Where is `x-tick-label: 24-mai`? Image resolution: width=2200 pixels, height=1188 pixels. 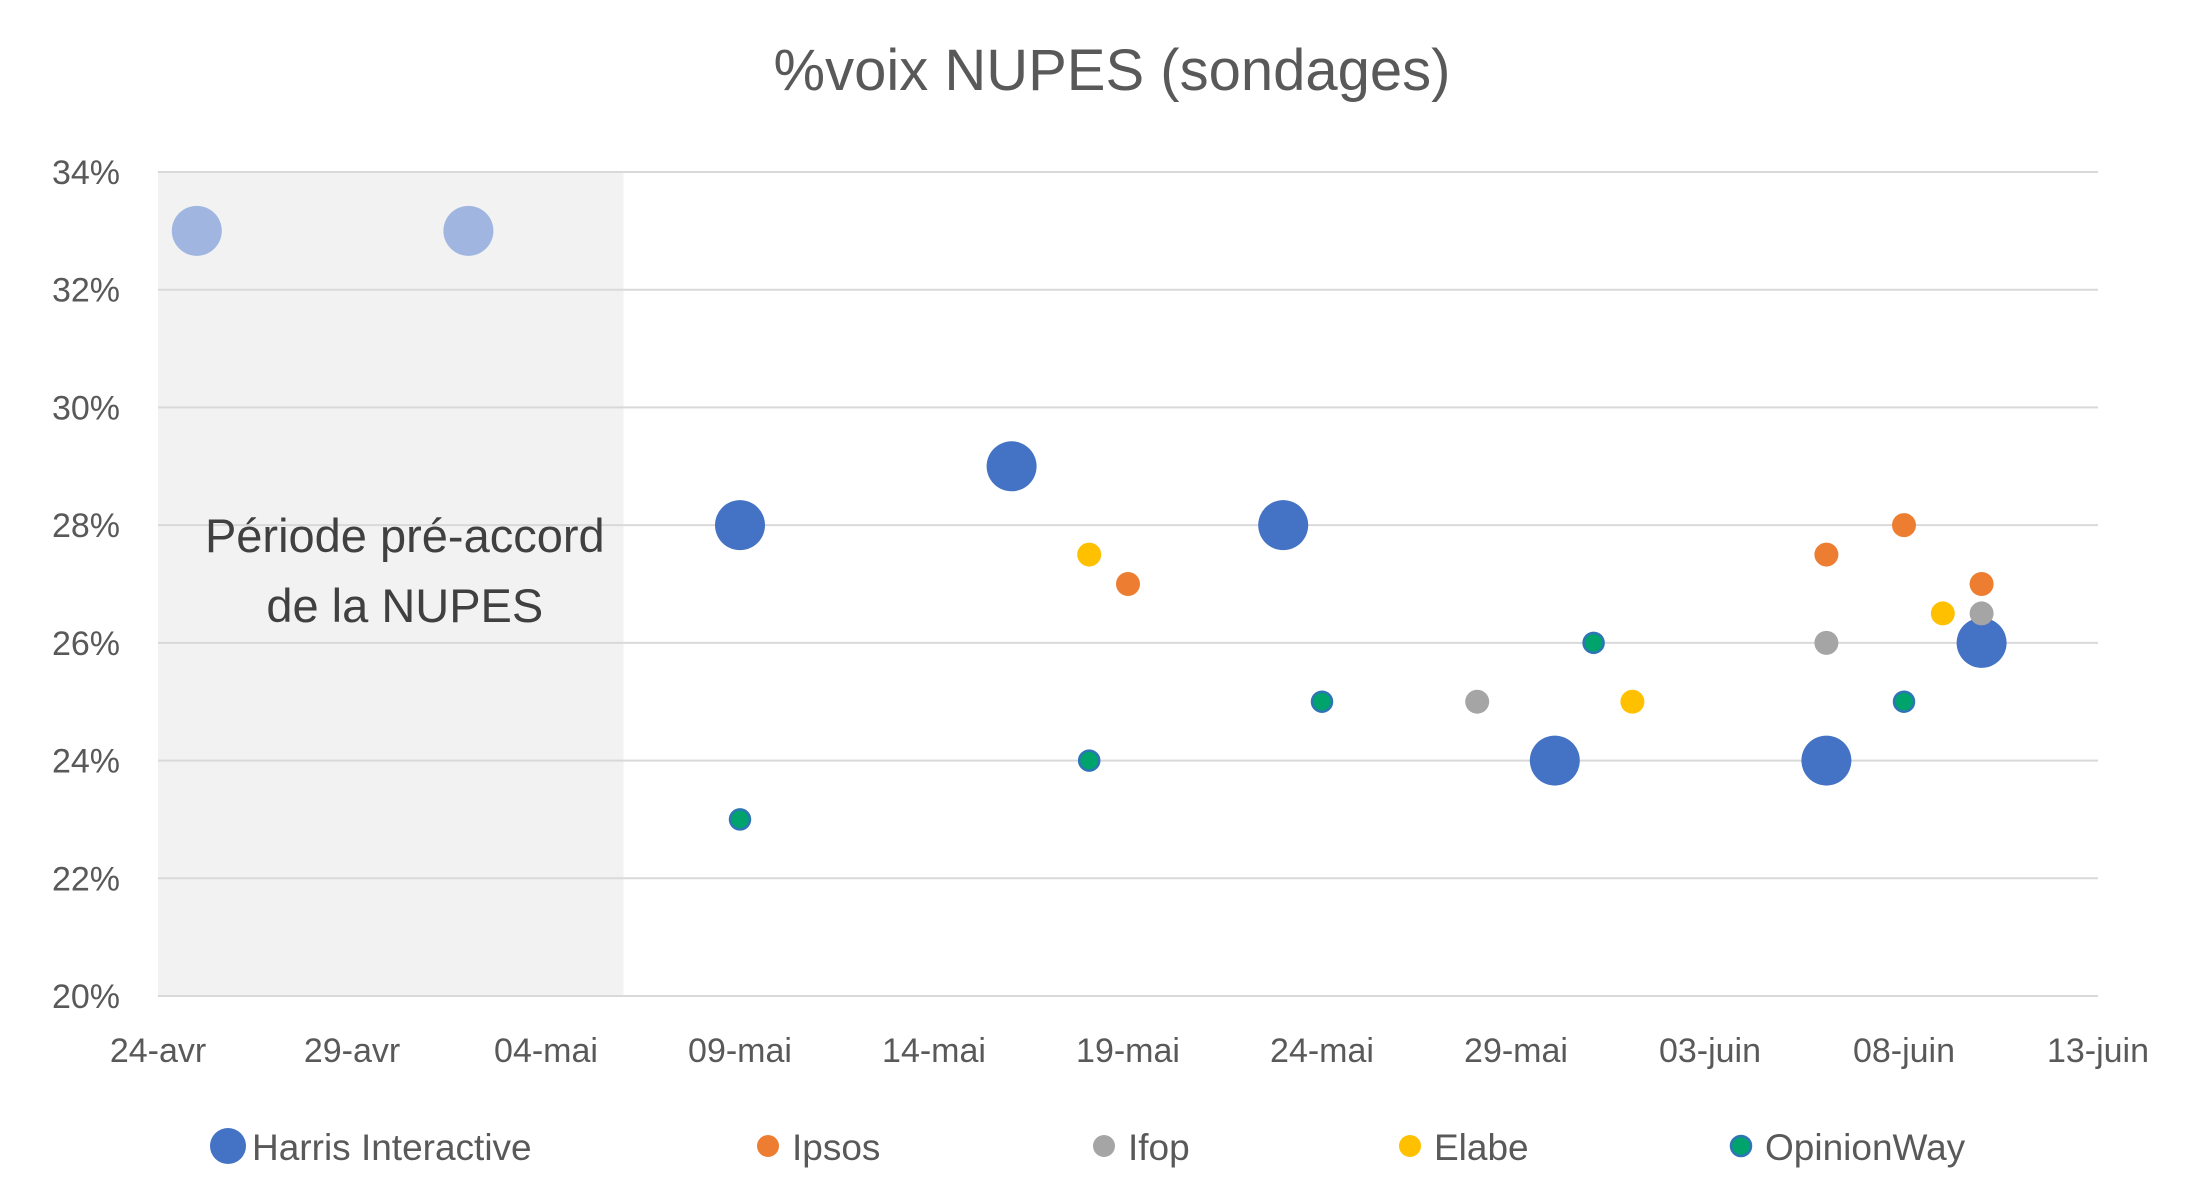
x-tick-label: 24-mai is located at coordinates (1322, 1051).